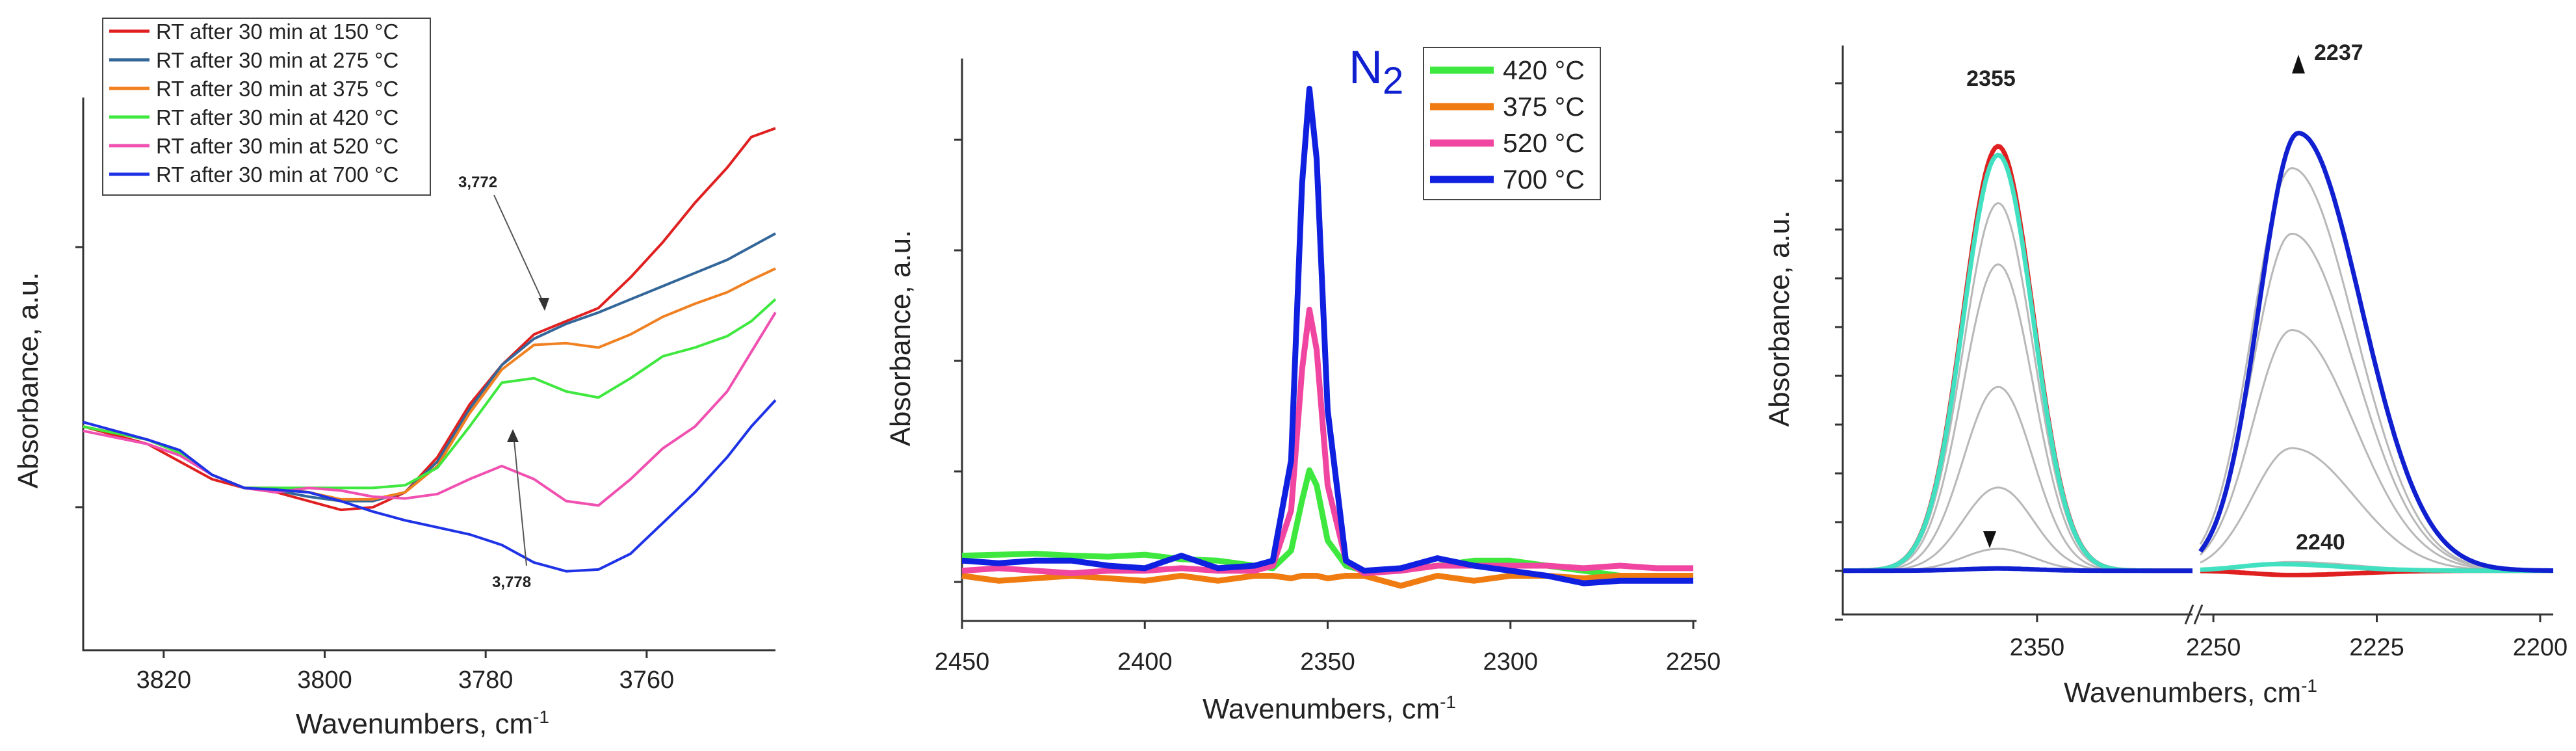 The image size is (2576, 751). I want to click on p3-x-tick-label: 2350, so click(2038, 647).